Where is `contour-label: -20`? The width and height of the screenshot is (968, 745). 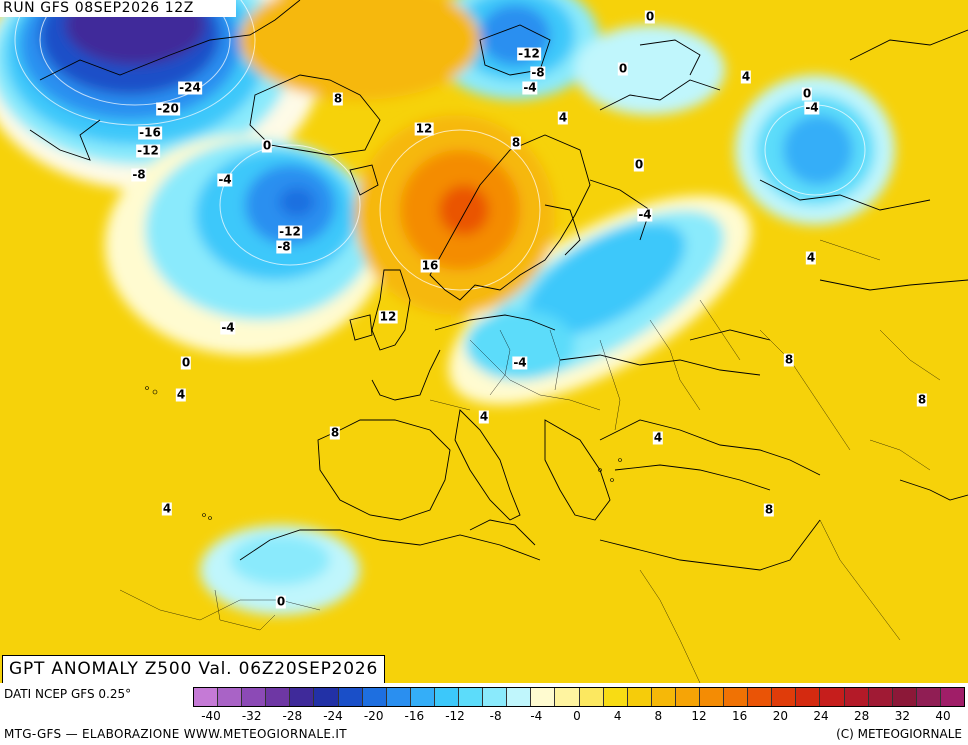
contour-label: -20 is located at coordinates (168, 108).